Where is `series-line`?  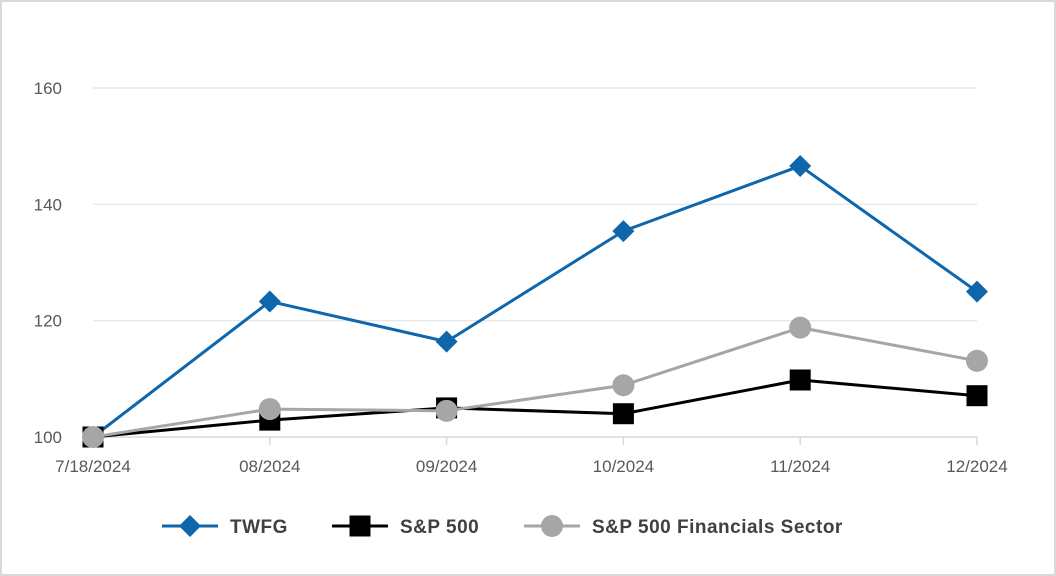 series-line is located at coordinates (535, 408).